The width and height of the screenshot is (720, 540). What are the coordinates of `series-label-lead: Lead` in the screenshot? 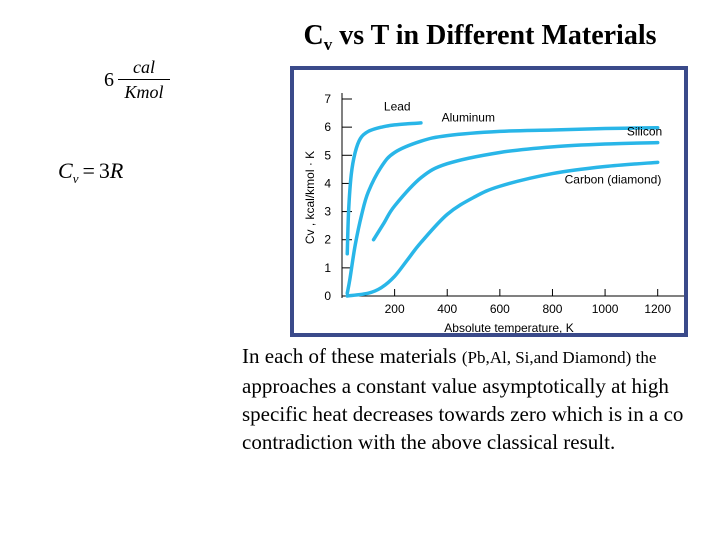 It's located at (397, 106).